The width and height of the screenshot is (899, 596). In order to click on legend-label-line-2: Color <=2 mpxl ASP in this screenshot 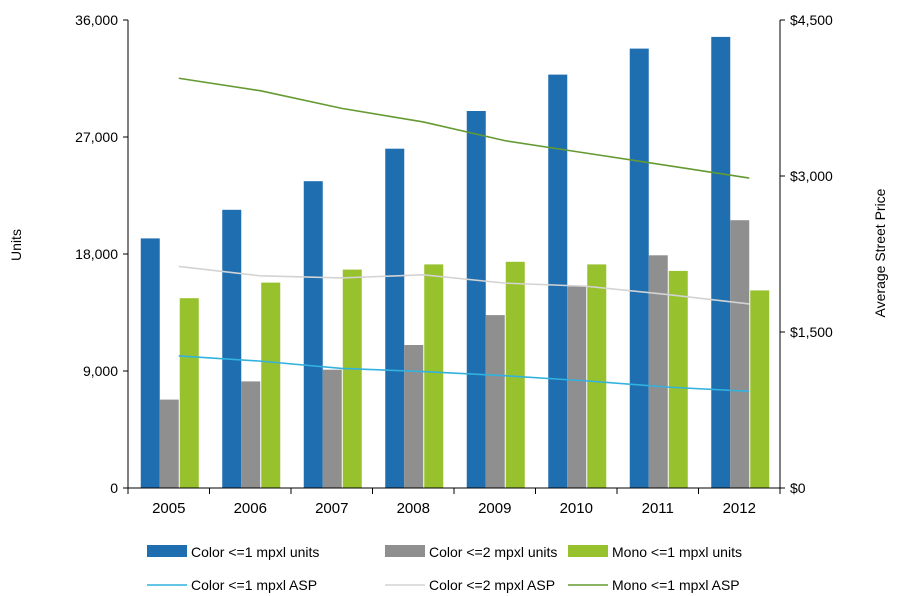, I will do `click(492, 585)`.